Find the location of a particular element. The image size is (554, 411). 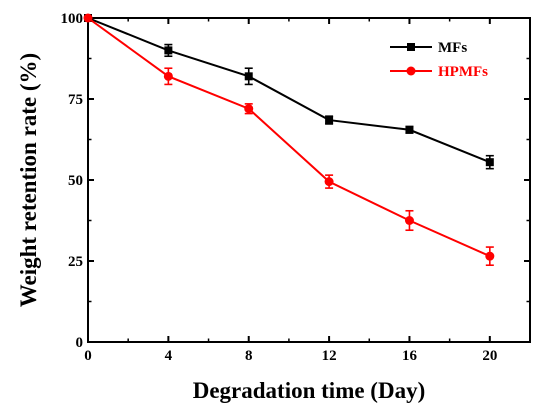

x-tick-label: 4 is located at coordinates (169, 356).